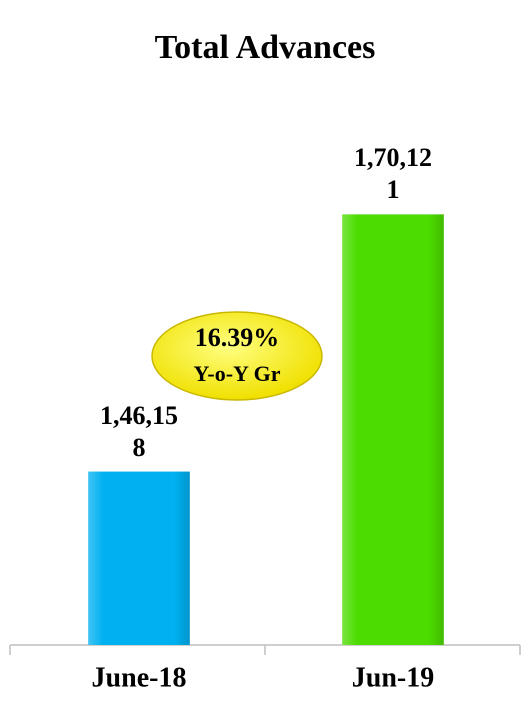 The height and width of the screenshot is (702, 530). Describe the element at coordinates (393, 174) in the screenshot. I see `value-label: 1,70,121` at that location.